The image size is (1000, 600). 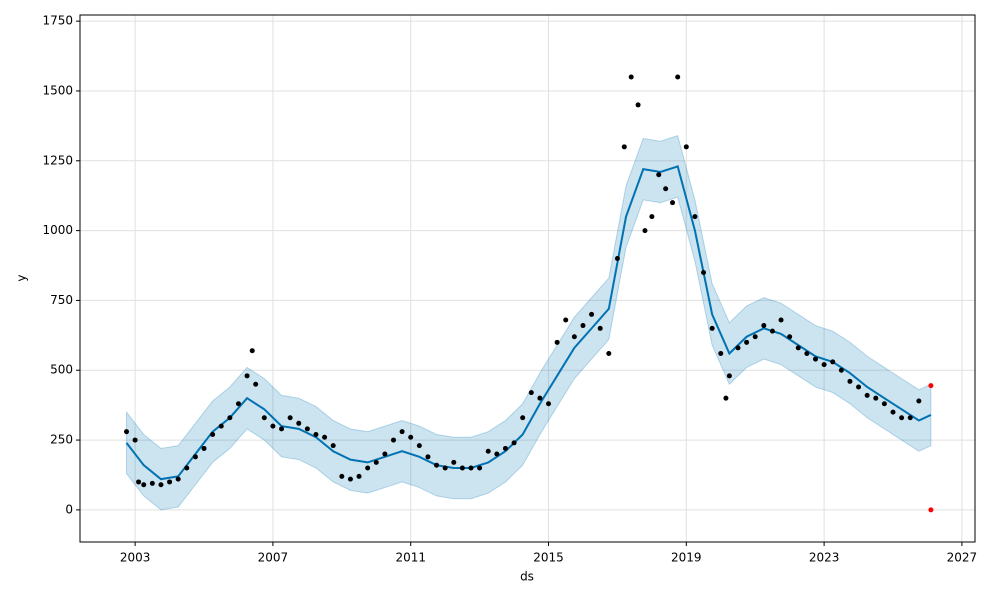 I want to click on y-tick-label: 500, so click(x=61, y=370).